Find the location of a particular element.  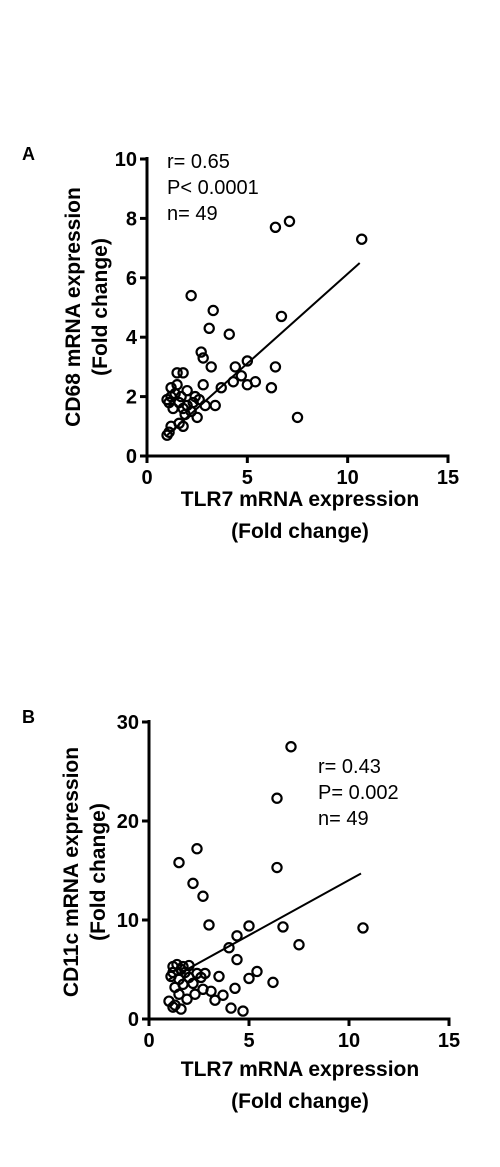

stat-annotation: r= 0.43 is located at coordinates (349, 767).